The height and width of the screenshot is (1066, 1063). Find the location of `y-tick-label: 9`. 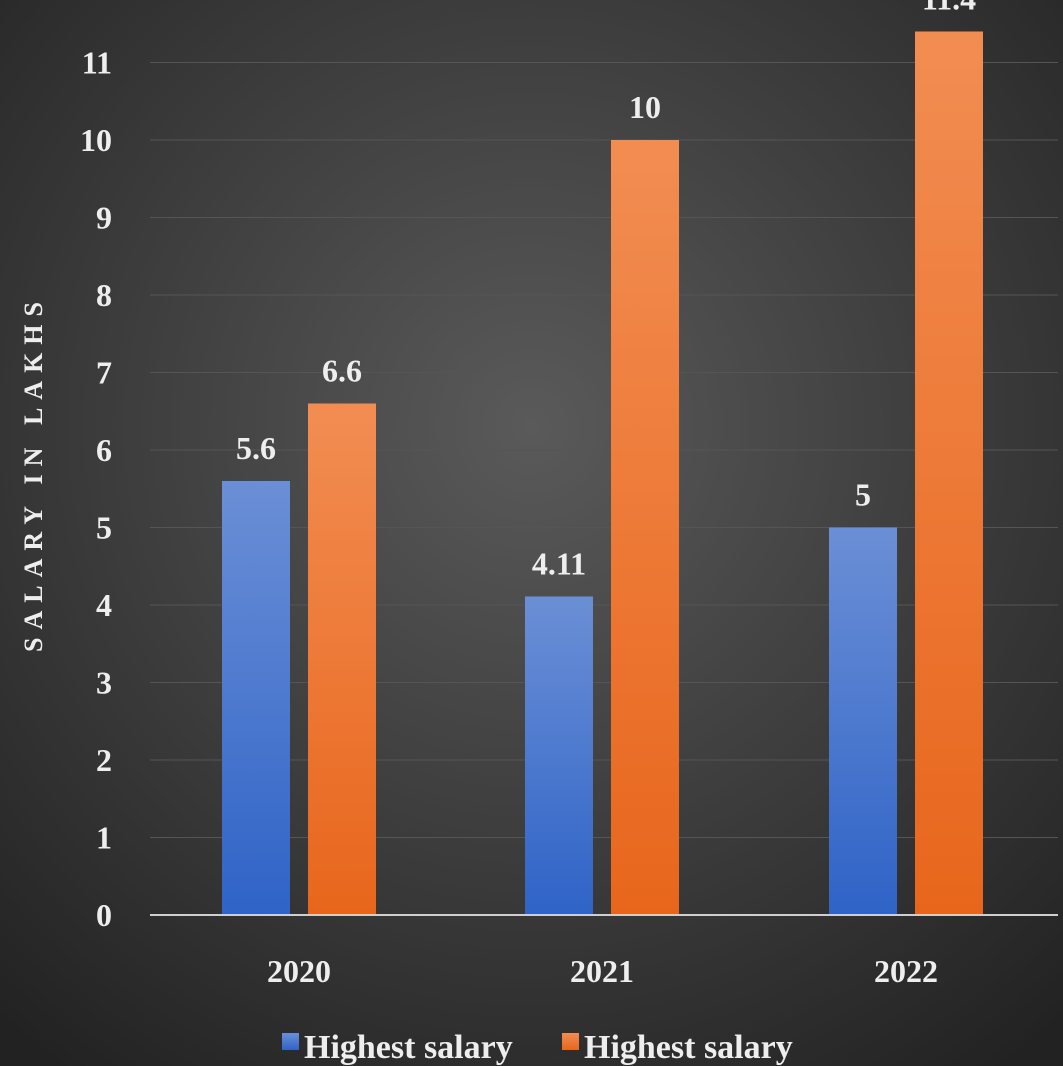

y-tick-label: 9 is located at coordinates (104, 218).